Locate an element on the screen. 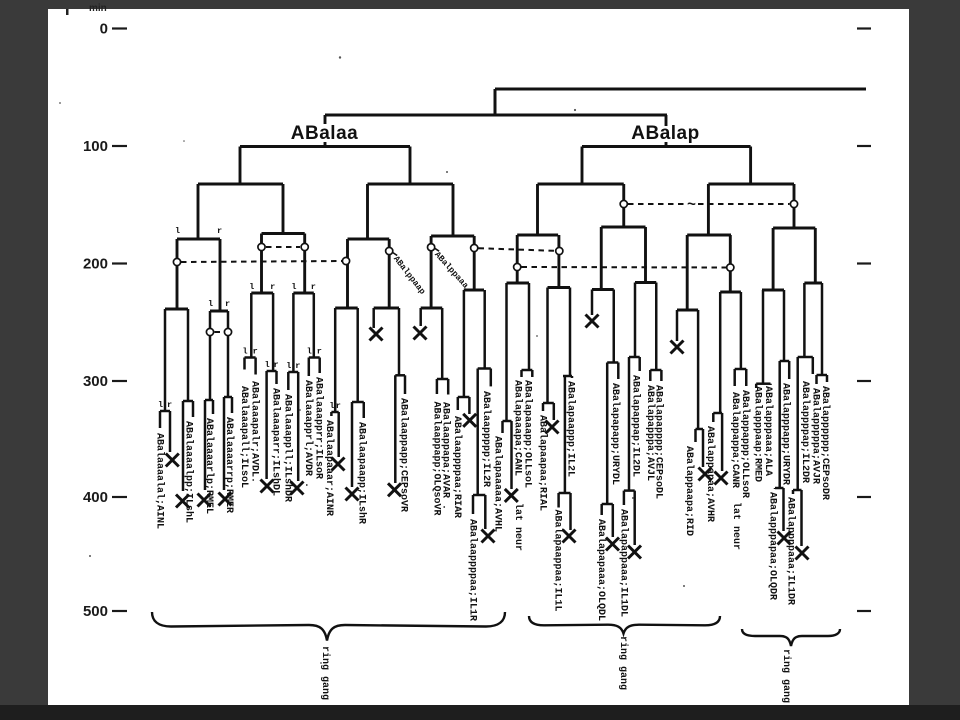 Image resolution: width=960 pixels, height=720 pixels. svg-text: ABalaaapprl;AVDR . is located at coordinates (308, 434).